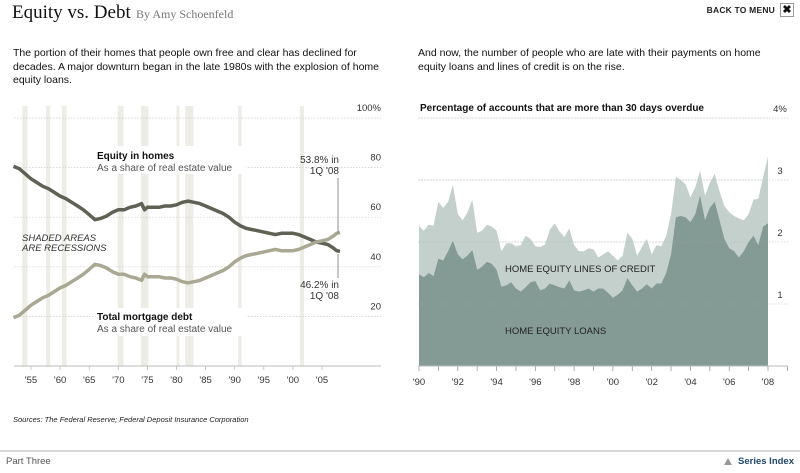 This screenshot has height=473, width=800. Describe the element at coordinates (145, 317) in the screenshot. I see `debt-series-label: Total mortgage debt` at that location.